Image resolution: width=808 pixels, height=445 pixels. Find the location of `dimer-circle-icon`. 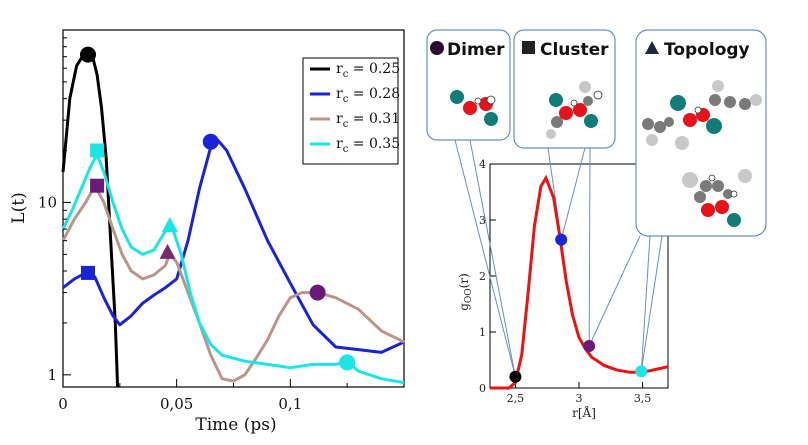

dimer-circle-icon is located at coordinates (437, 48).